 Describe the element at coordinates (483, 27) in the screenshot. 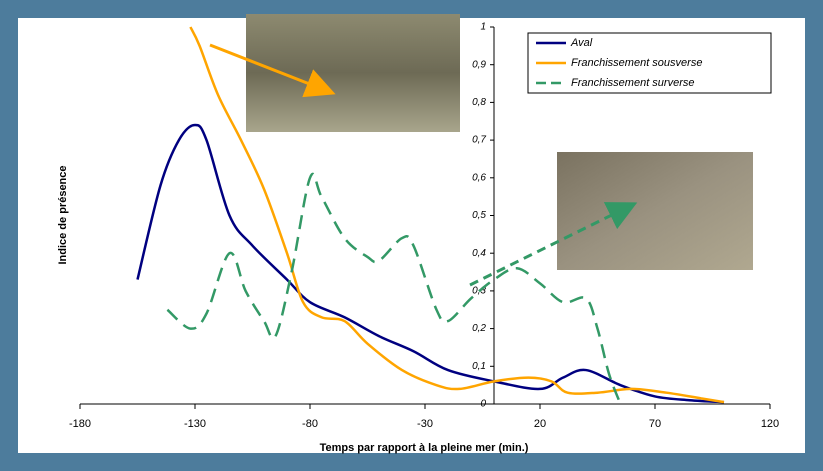

I see `y-tick-label: 1` at that location.